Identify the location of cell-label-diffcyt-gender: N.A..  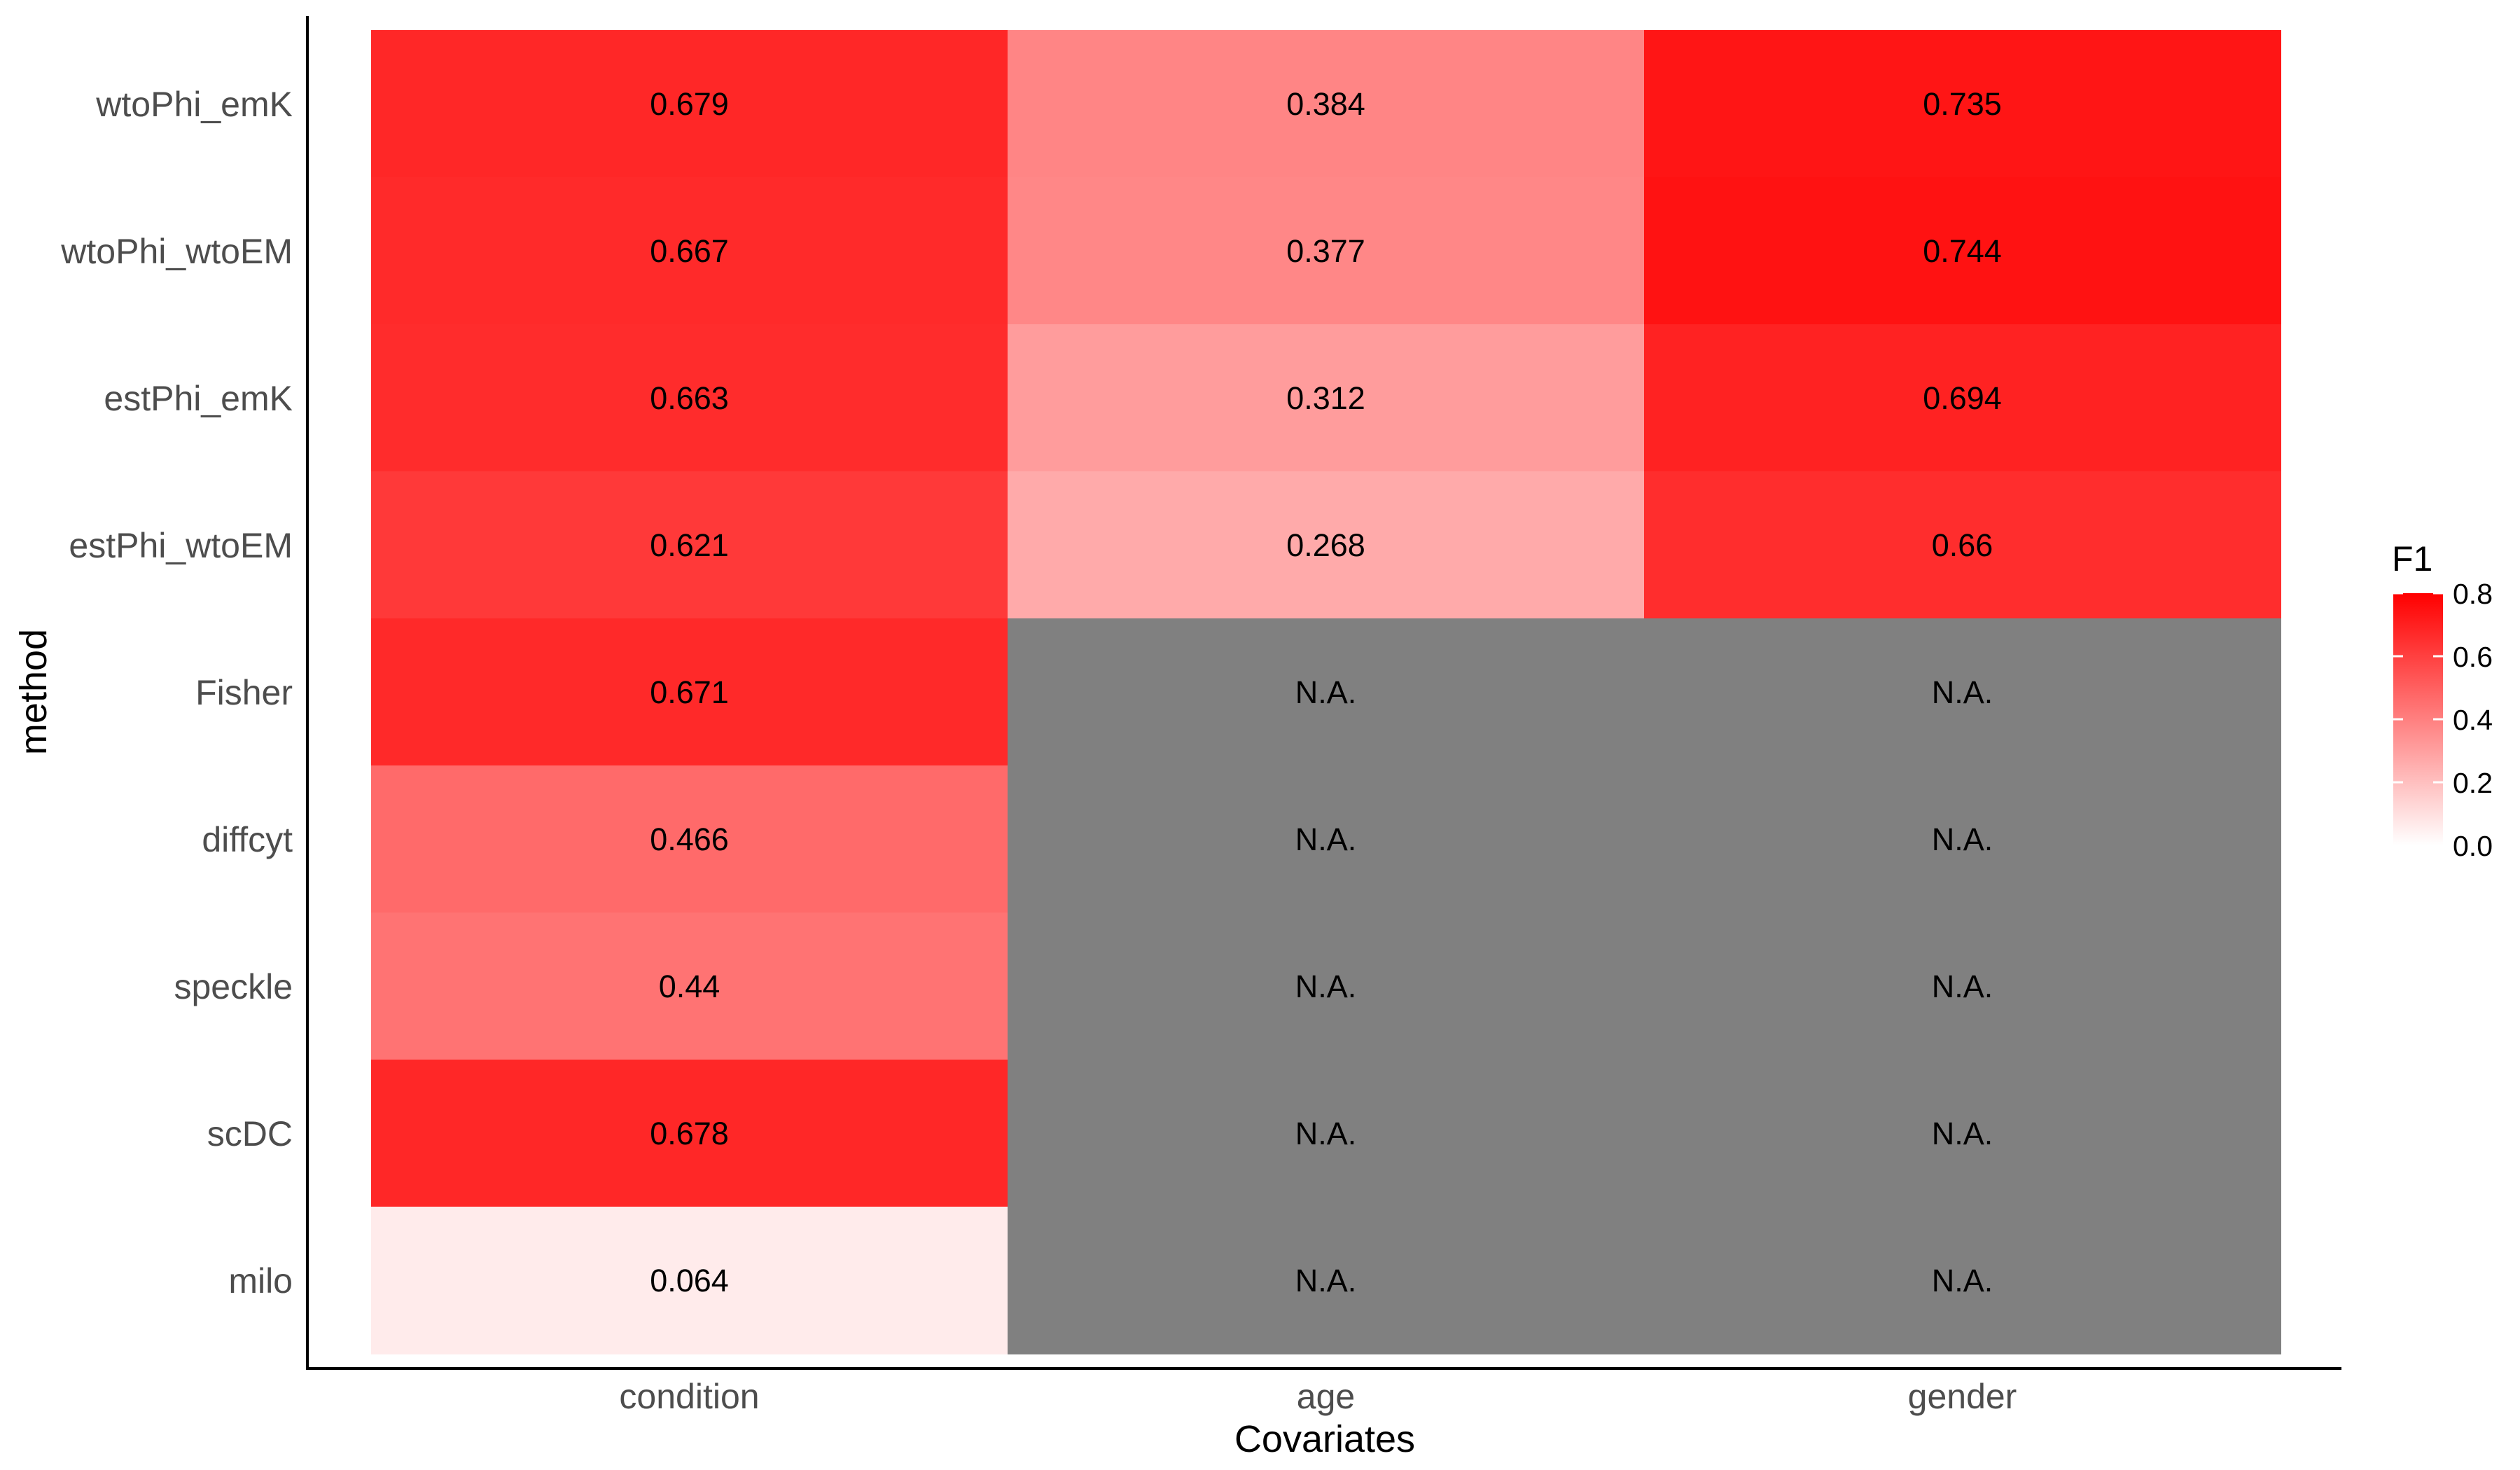
(1963, 839).